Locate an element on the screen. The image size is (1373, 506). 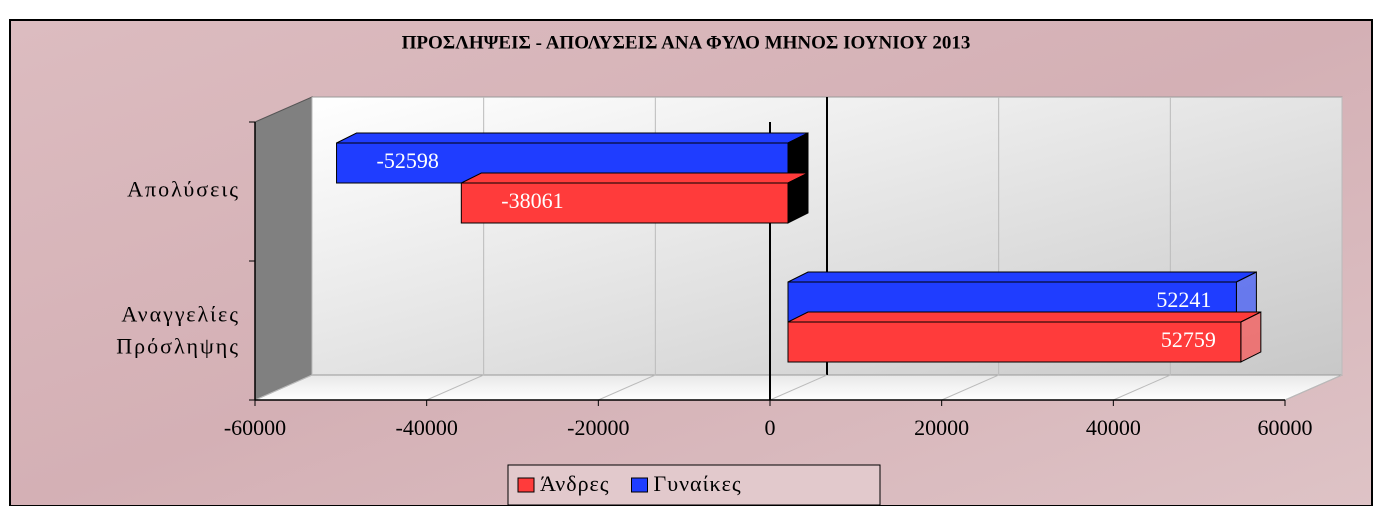
legend: Άνδρες Γυναίκες is located at coordinates (694, 485).